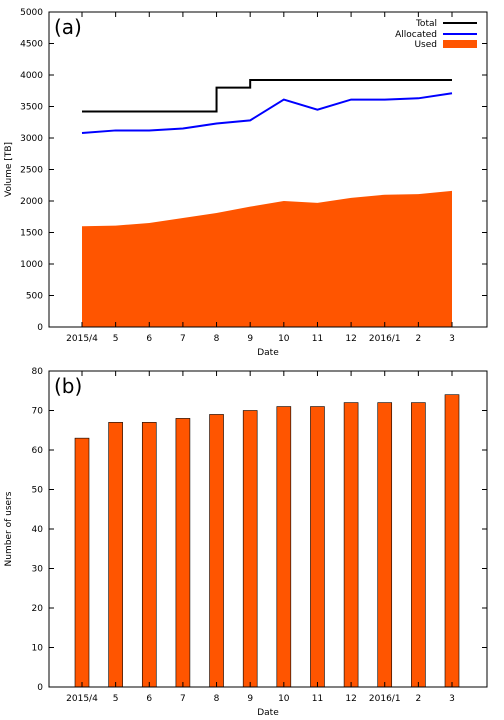 Image resolution: width=504 pixels, height=720 pixels. I want to click on legend-label: Allocated, so click(416, 35).